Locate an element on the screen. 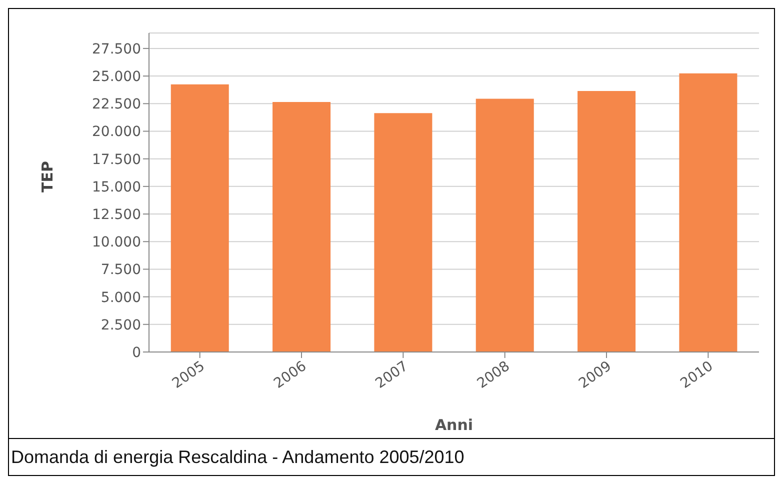 This screenshot has width=783, height=484. y-tick-label: 17.500 is located at coordinates (116, 160).